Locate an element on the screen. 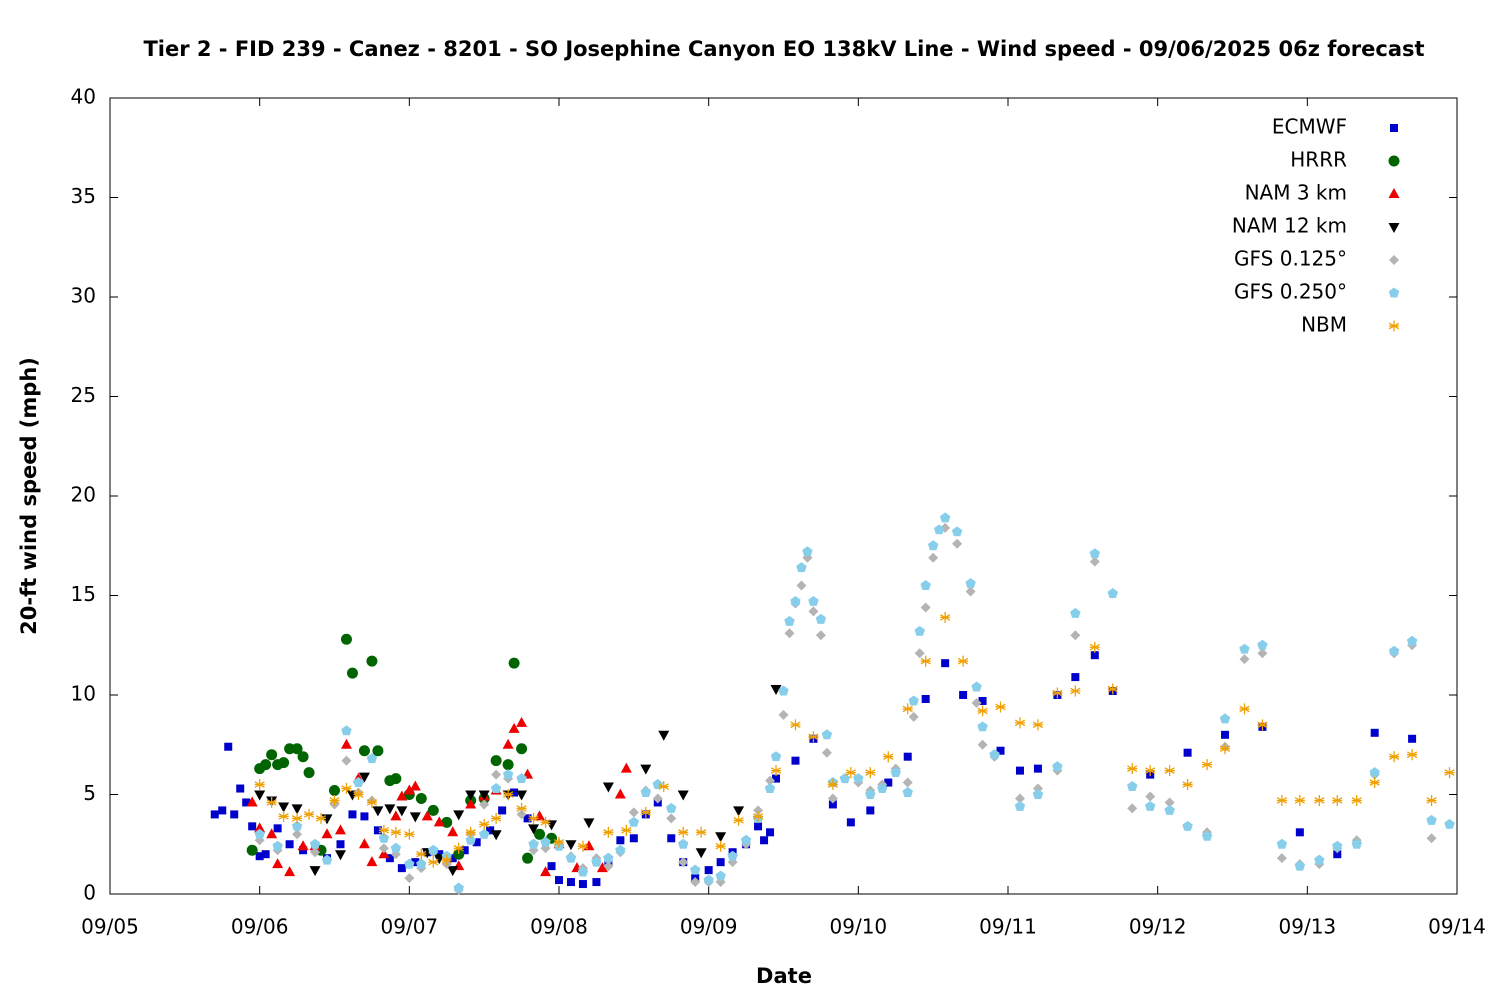 This screenshot has height=1000, width=1500. x-tick-label: 09/08 is located at coordinates (559, 927).